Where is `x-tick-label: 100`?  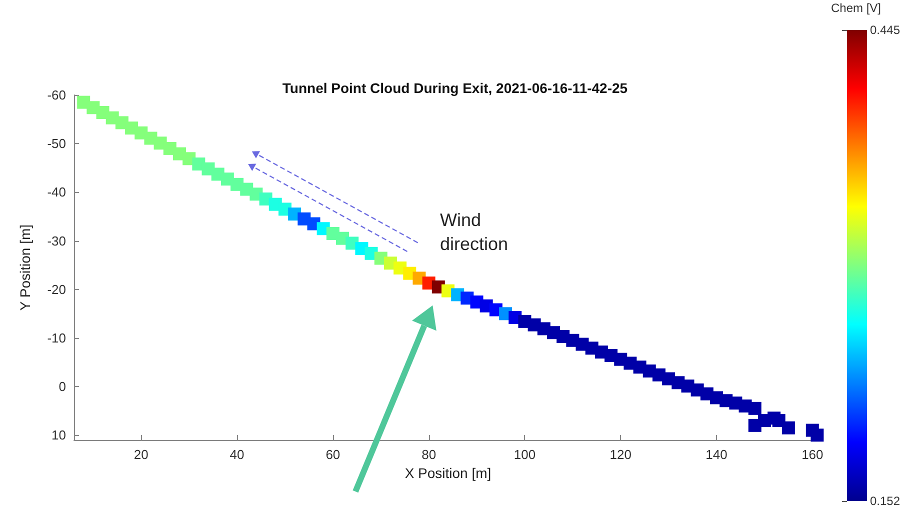
x-tick-label: 100 is located at coordinates (525, 454).